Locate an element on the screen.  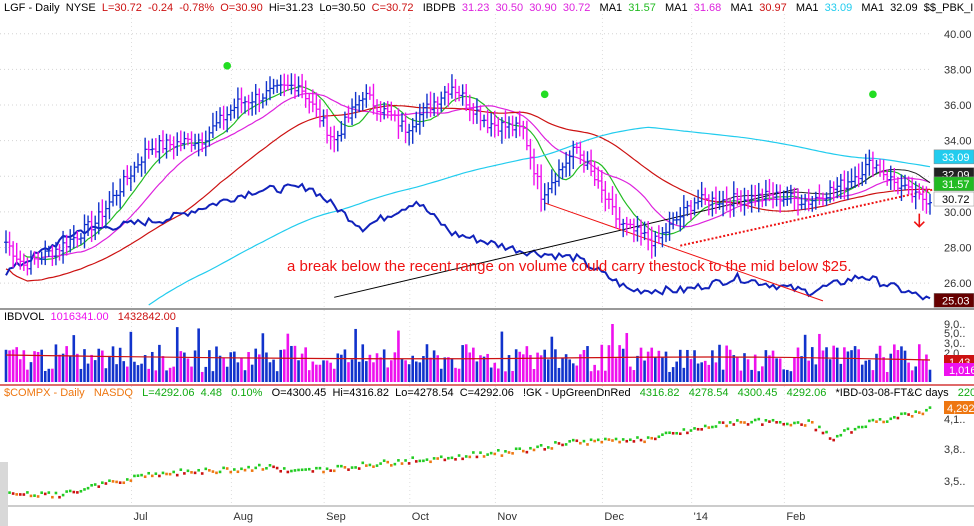
price-change-pct: -0.78% is located at coordinates (197, 8).